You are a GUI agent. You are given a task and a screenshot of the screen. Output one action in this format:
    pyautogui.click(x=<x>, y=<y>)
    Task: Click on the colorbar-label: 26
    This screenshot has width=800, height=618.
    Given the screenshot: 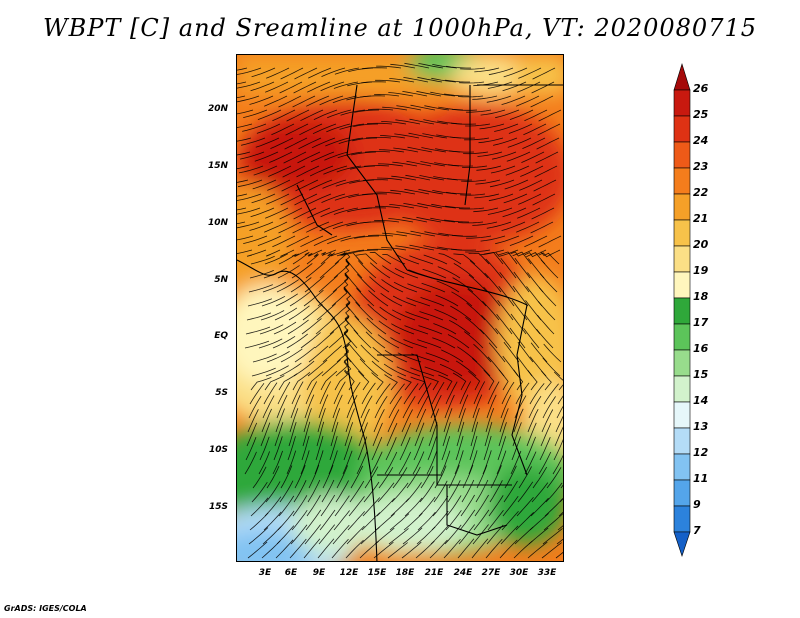 What is the action you would take?
    pyautogui.click(x=701, y=88)
    